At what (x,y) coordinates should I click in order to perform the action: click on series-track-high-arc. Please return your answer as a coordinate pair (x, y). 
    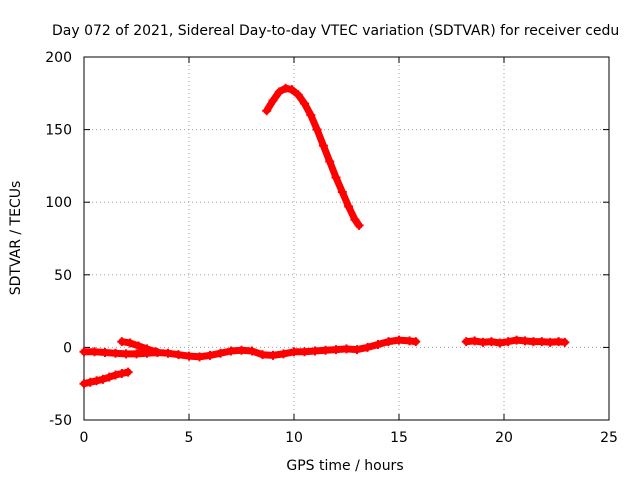
    Looking at the image, I should click on (313, 156).